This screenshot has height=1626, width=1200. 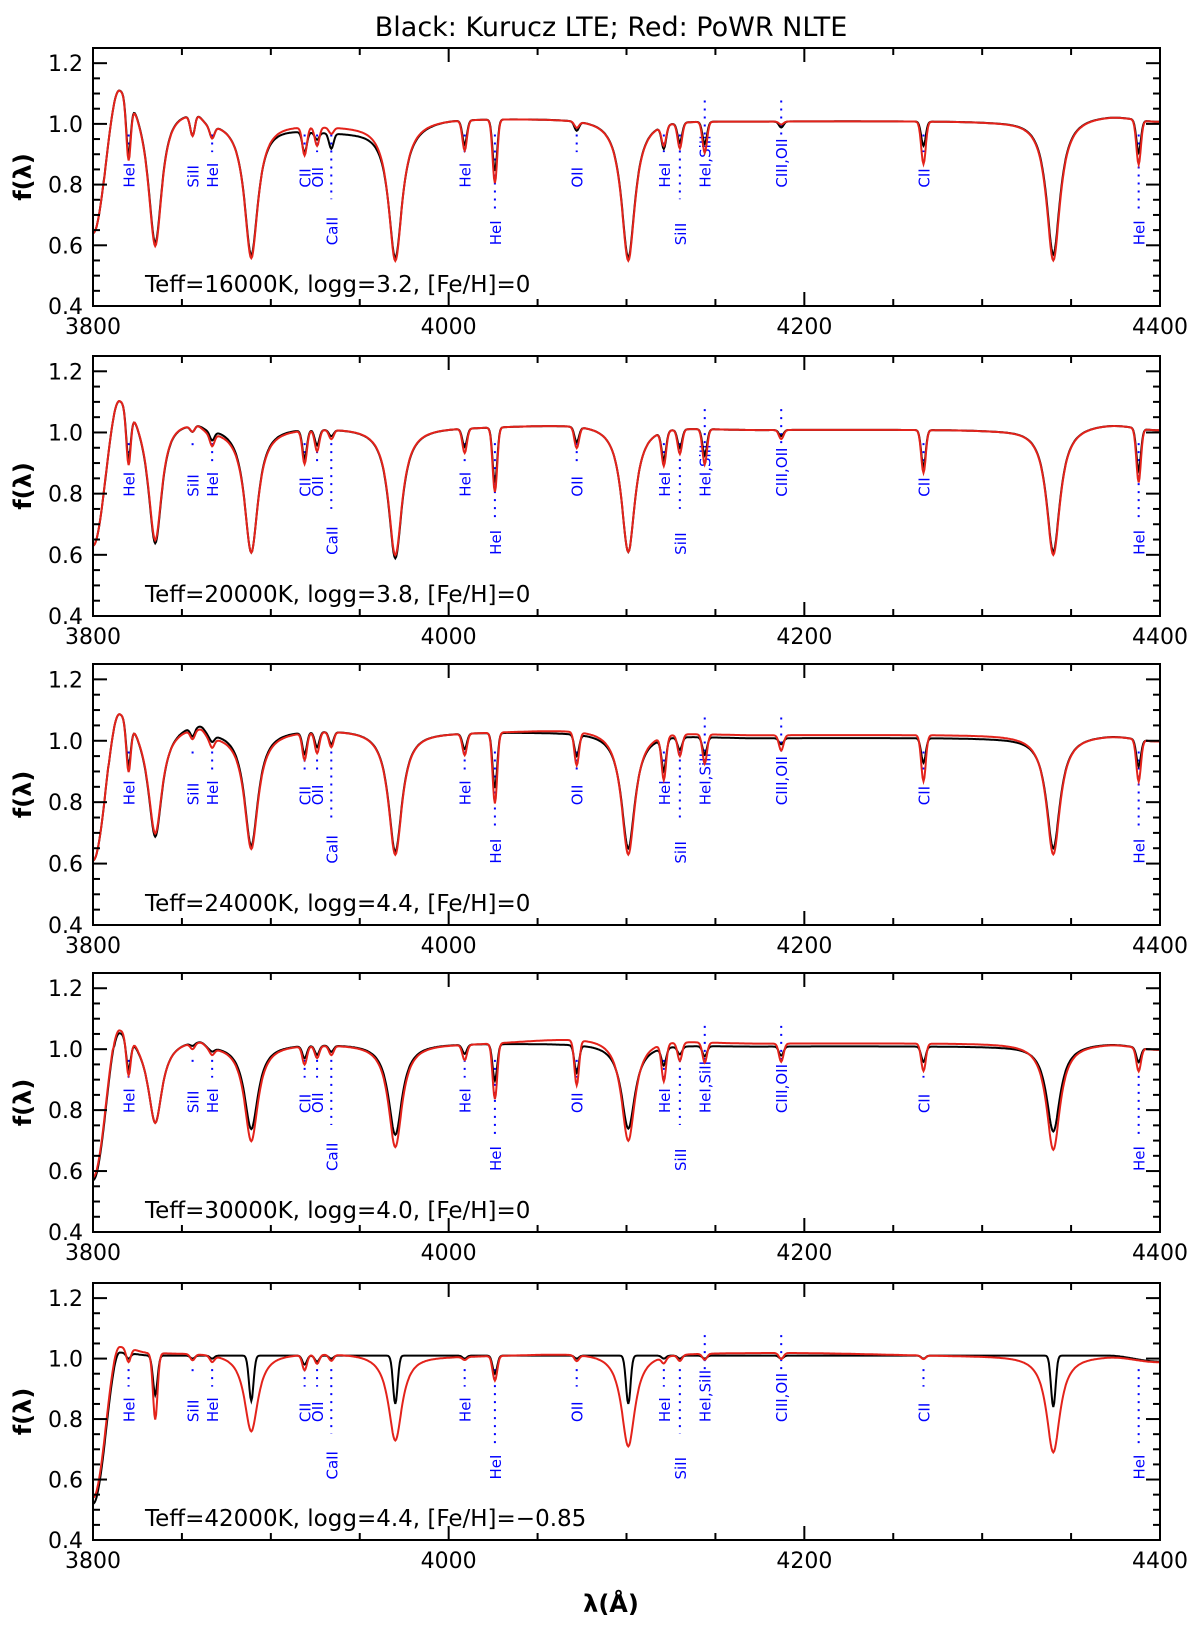 What do you see at coordinates (337, 1211) in the screenshot?
I see `panel-parameters-label: Teff=30000K, logg=4.0, [Fe/H]=0` at bounding box center [337, 1211].